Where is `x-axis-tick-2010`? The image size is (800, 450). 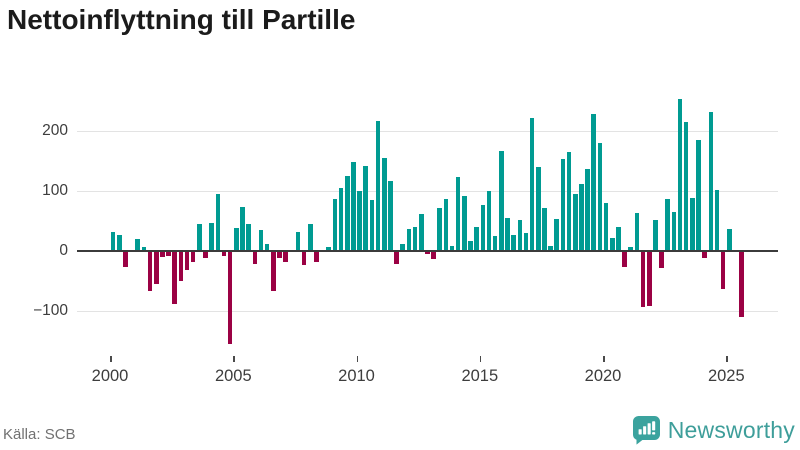
x-axis-tick-2010 is located at coordinates (357, 359).